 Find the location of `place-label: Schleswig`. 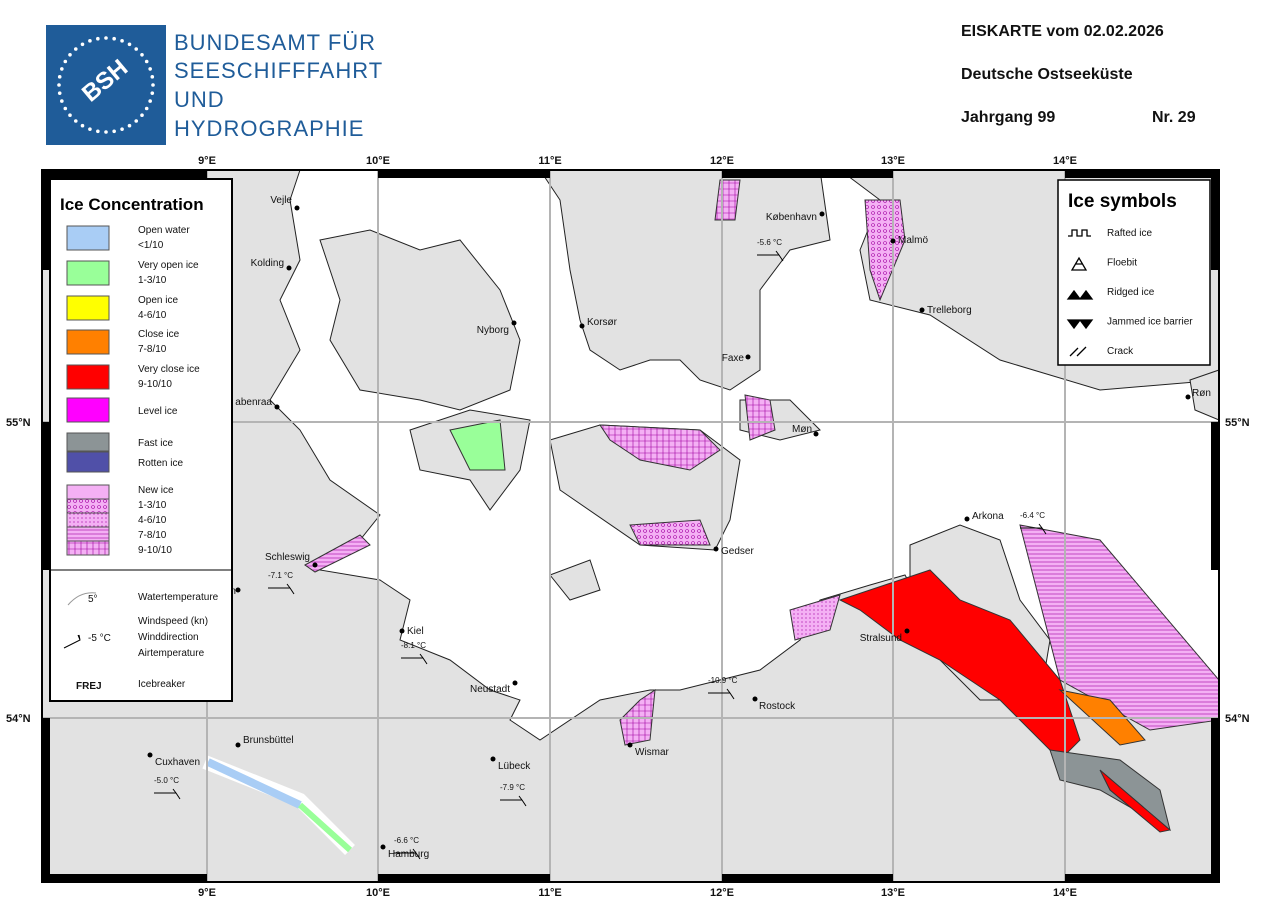

place-label: Schleswig is located at coordinates (287, 557).